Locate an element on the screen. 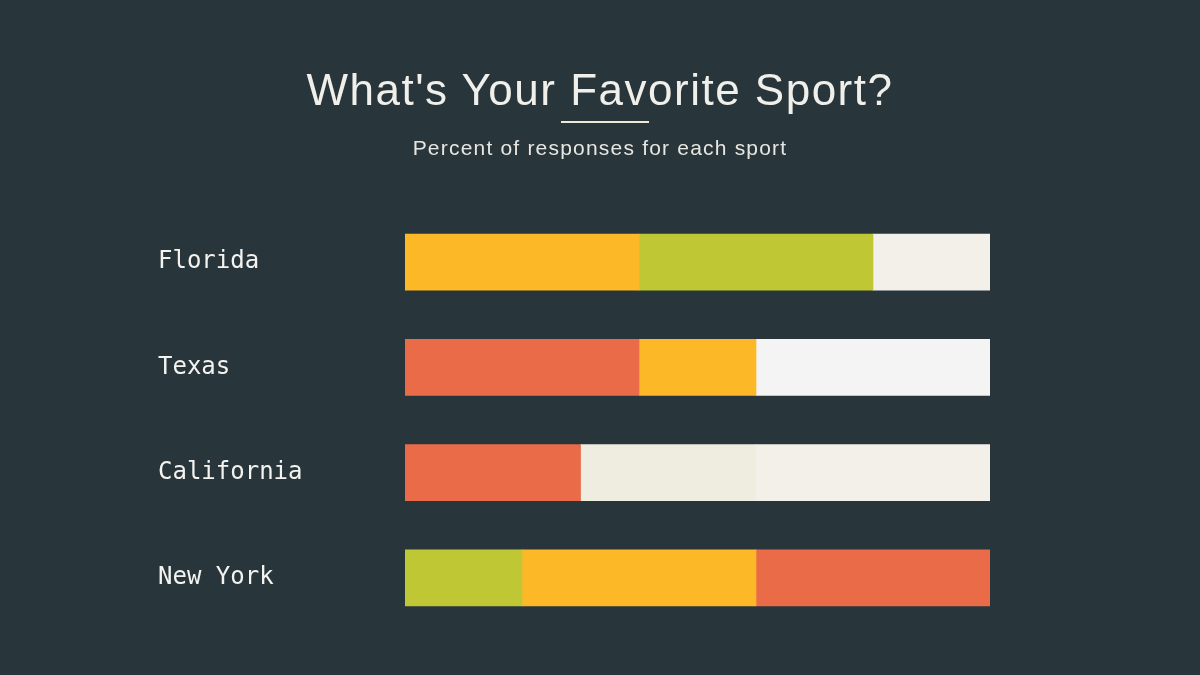 The image size is (1200, 675). y-tick-label: Texas is located at coordinates (194, 365).